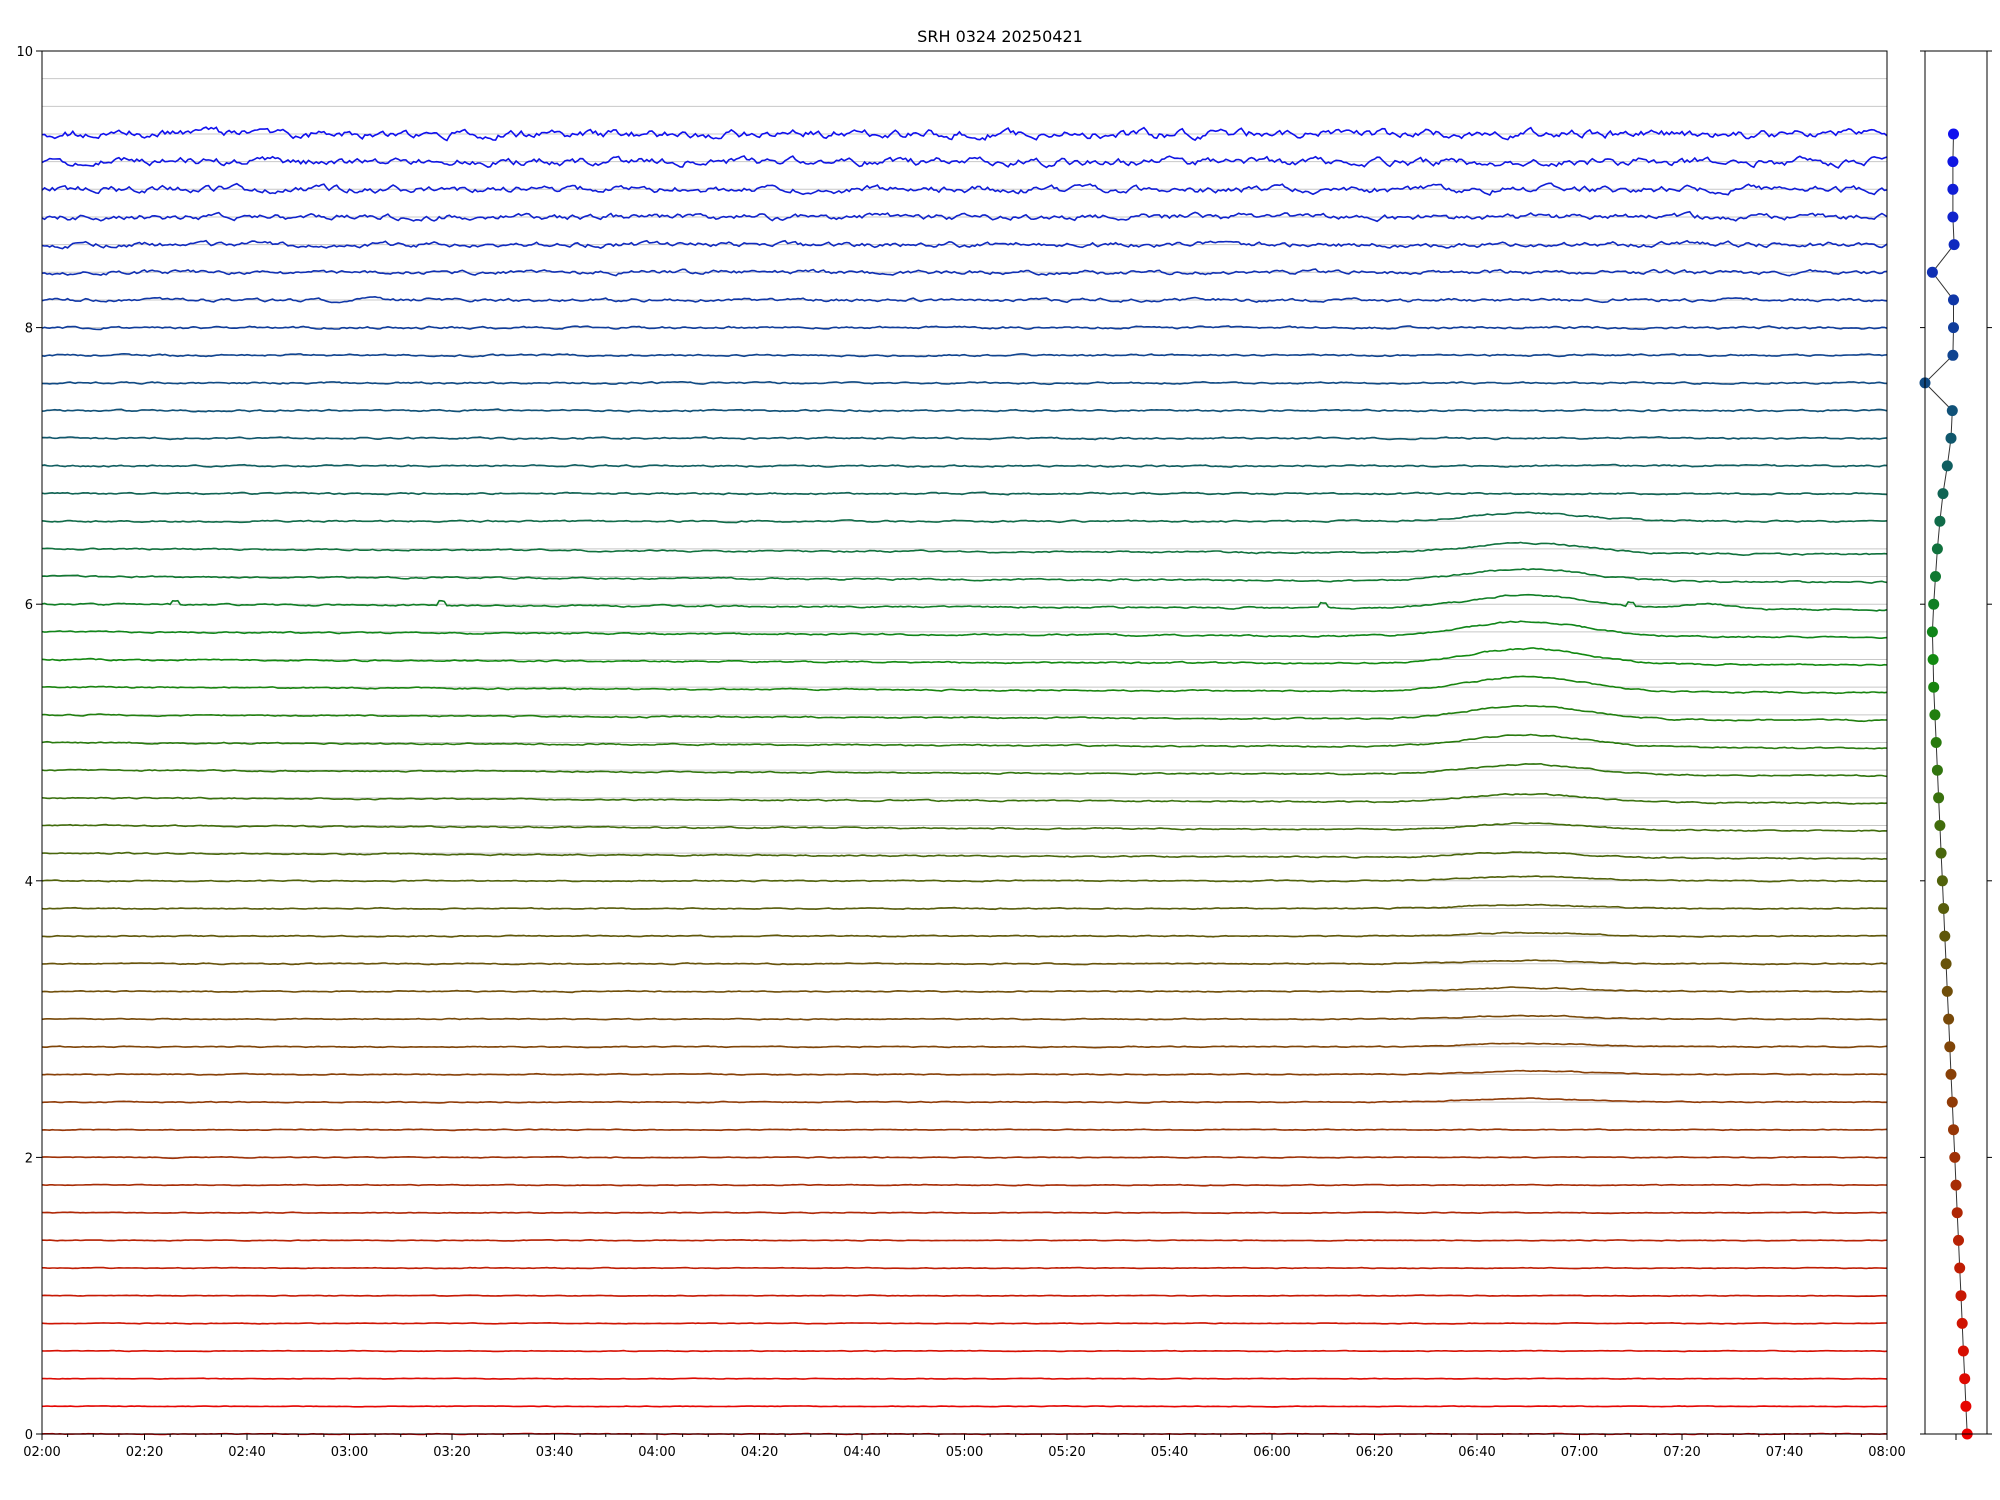 Image resolution: width=2000 pixels, height=1500 pixels. Describe the element at coordinates (1886, 1452) in the screenshot. I see `x-tick-label: 08:00` at that location.